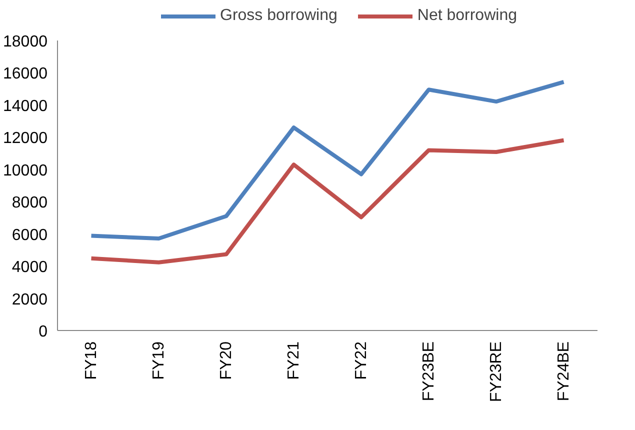 This screenshot has width=635, height=430. I want to click on legend-label: Net borrowing, so click(467, 16).